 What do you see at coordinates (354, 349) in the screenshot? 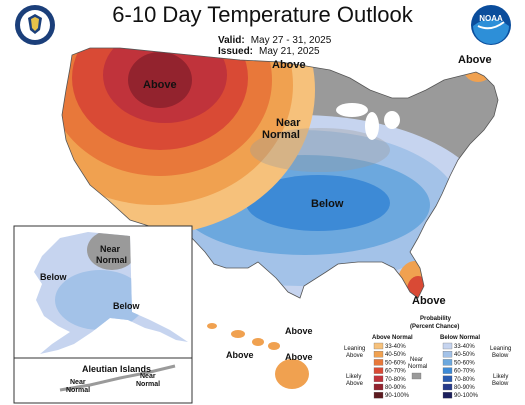
I see `legend-leaning-above-l1: Leaning` at bounding box center [354, 349].